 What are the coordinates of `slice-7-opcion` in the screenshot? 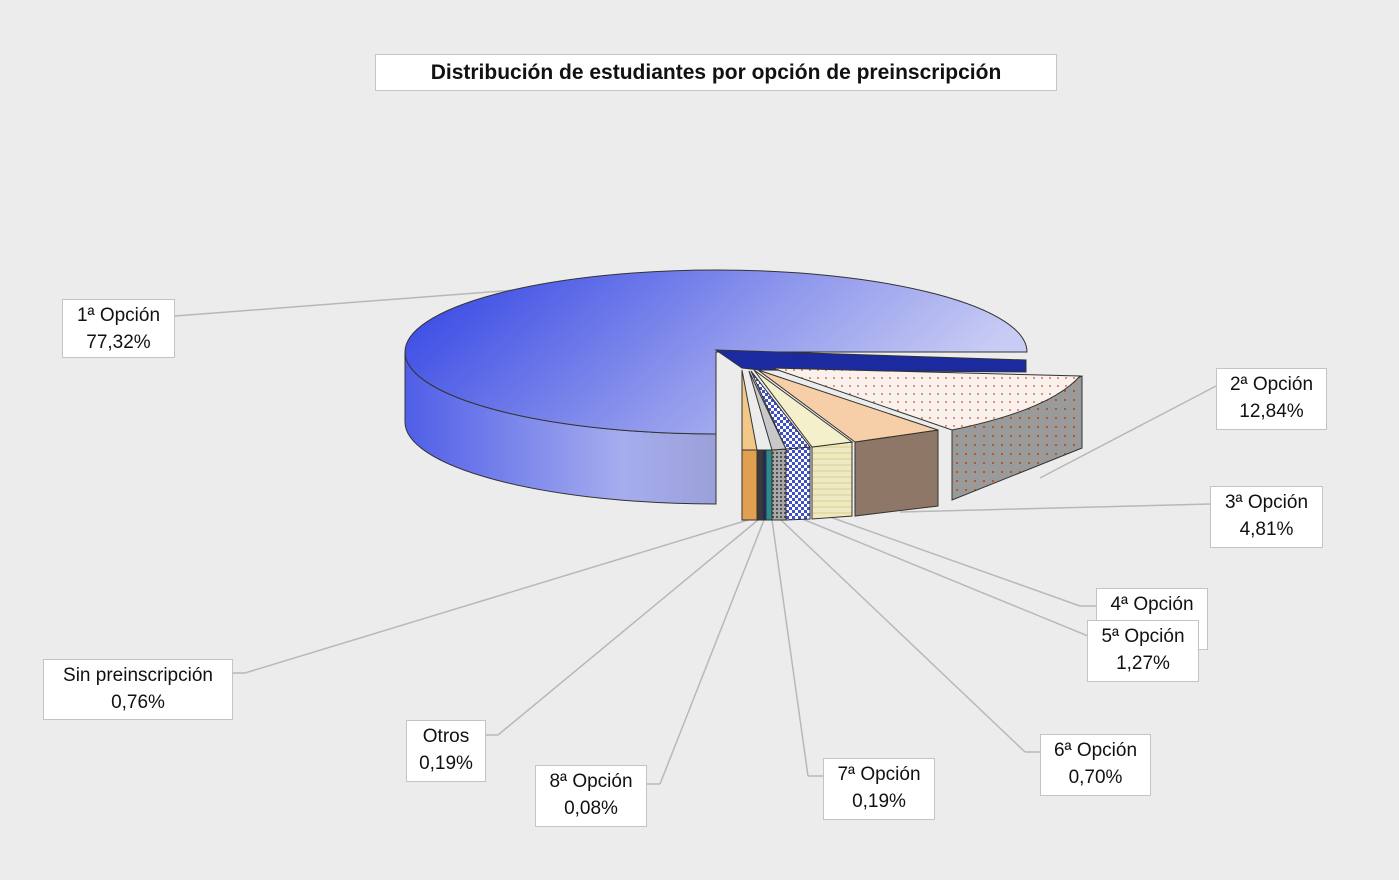 It's located at (769, 485).